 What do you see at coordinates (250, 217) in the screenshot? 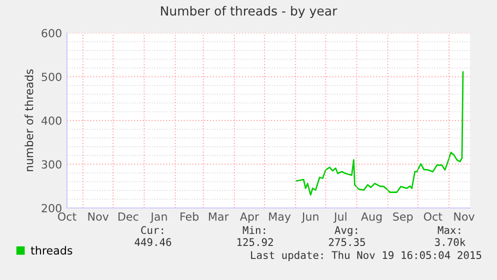
I see `x-tick-label: Apr` at bounding box center [250, 217].